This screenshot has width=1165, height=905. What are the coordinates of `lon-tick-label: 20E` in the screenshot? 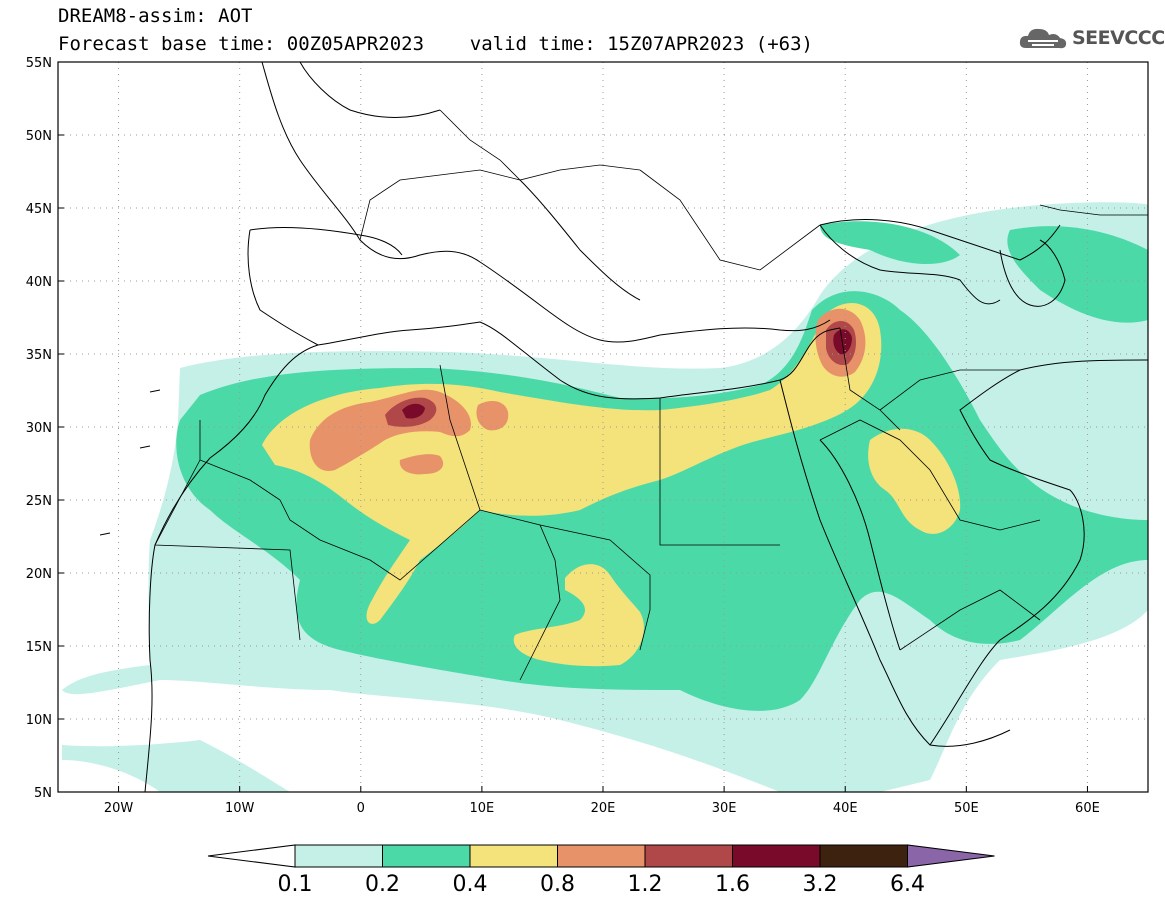 It's located at (603, 808).